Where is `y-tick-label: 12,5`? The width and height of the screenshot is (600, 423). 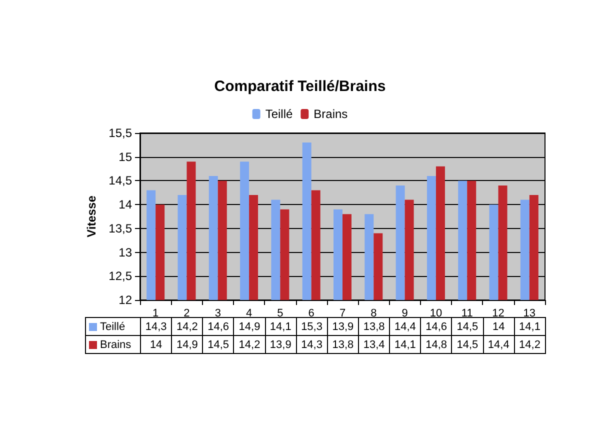 y-tick-label: 12,5 is located at coordinates (120, 276).